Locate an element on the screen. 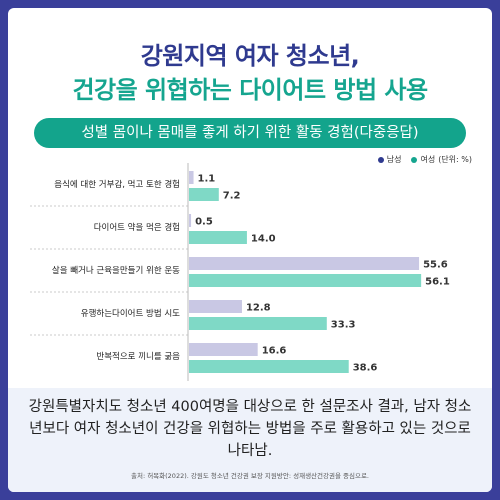 The image size is (500, 500). value-label-male: 0.5 is located at coordinates (204, 222).